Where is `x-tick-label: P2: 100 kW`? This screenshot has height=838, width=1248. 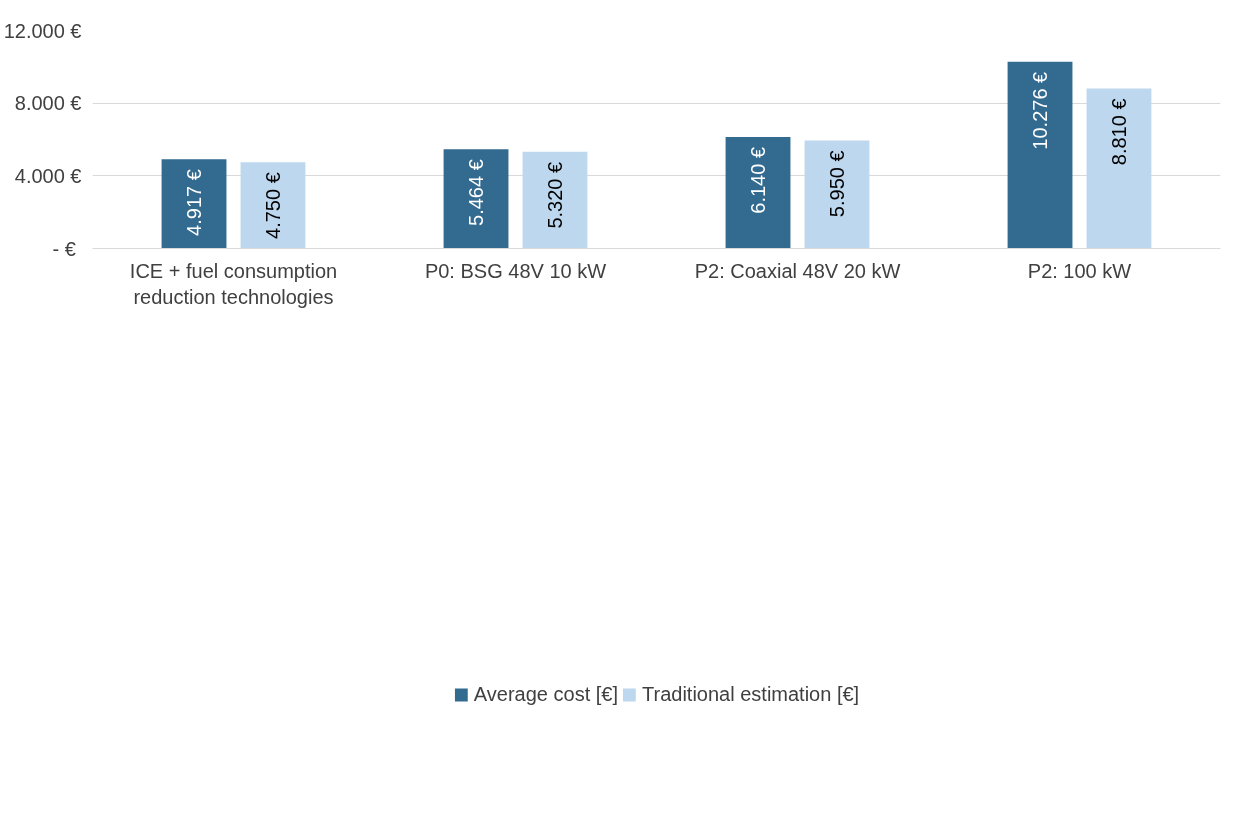 x-tick-label: P2: 100 kW is located at coordinates (1079, 270).